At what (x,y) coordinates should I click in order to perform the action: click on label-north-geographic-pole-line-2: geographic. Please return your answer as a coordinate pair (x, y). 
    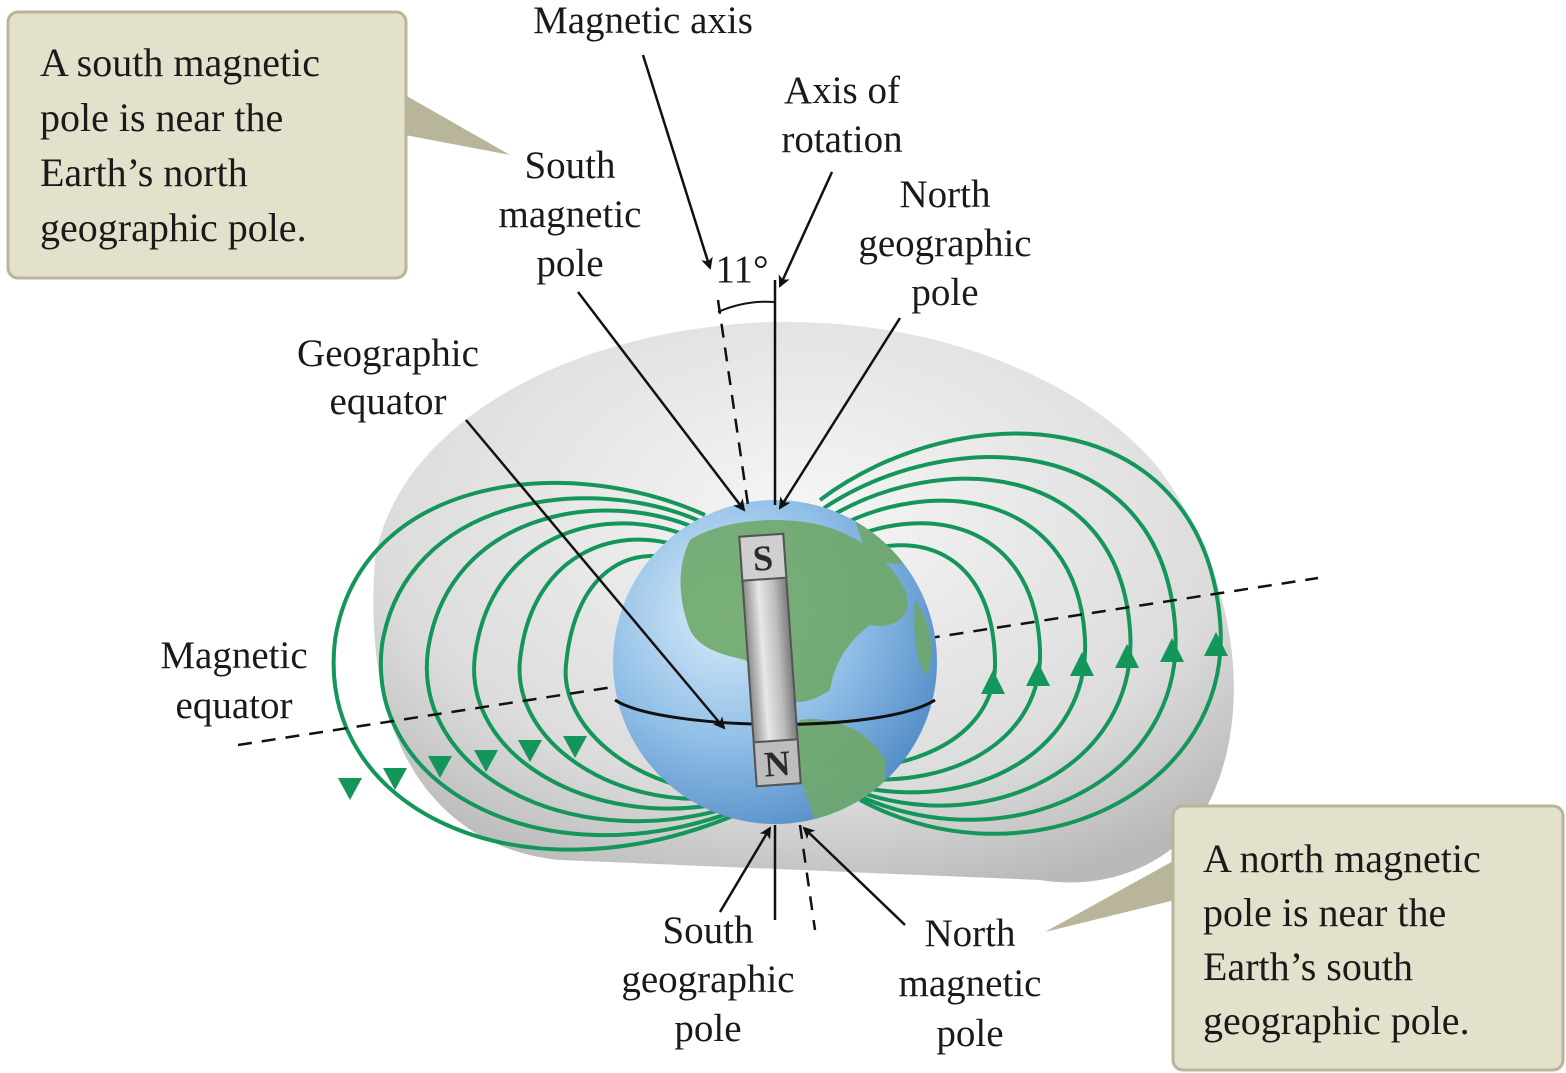
    Looking at the image, I should click on (944, 243).